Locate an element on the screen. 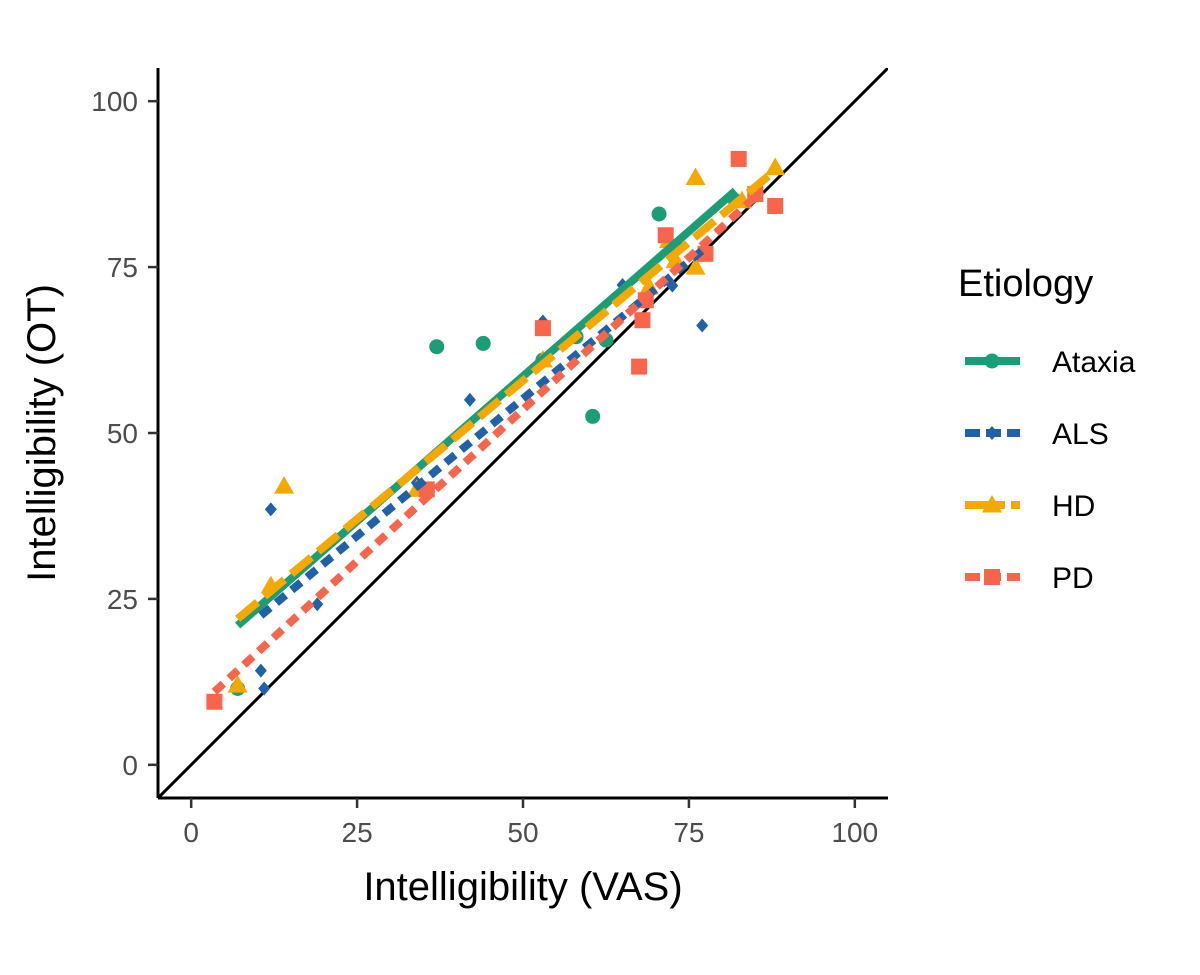 The image size is (1200, 975). x-axis-title: Intelligibility (VAS) is located at coordinates (522, 887).